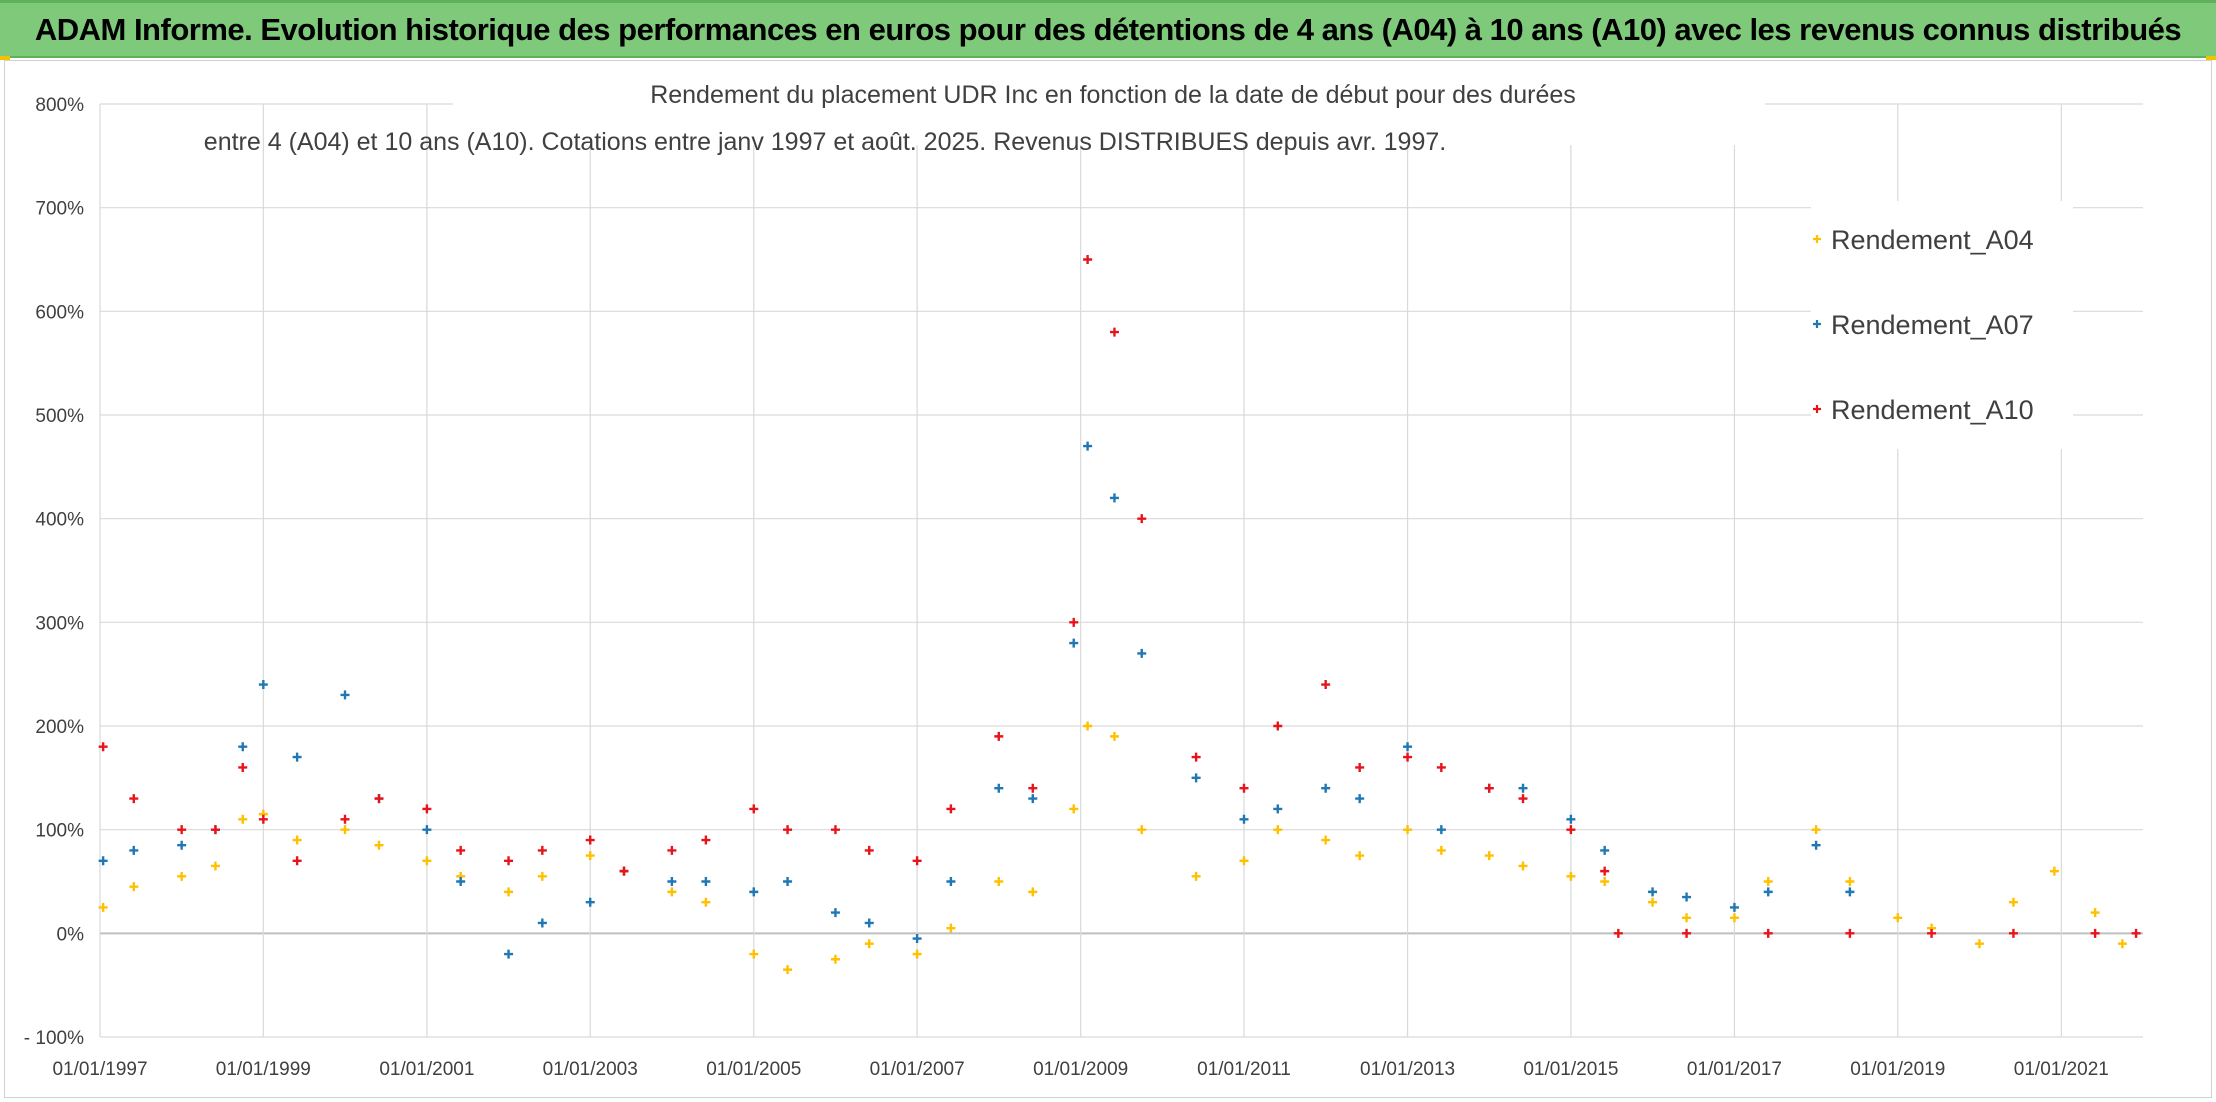 The height and width of the screenshot is (1102, 2216). What do you see at coordinates (1407, 1069) in the screenshot?
I see `x-tick-label: 01/01/2013` at bounding box center [1407, 1069].